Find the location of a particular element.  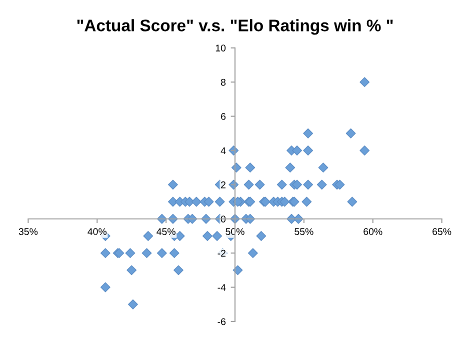

y-tick-label: 4 is located at coordinates (223, 150).